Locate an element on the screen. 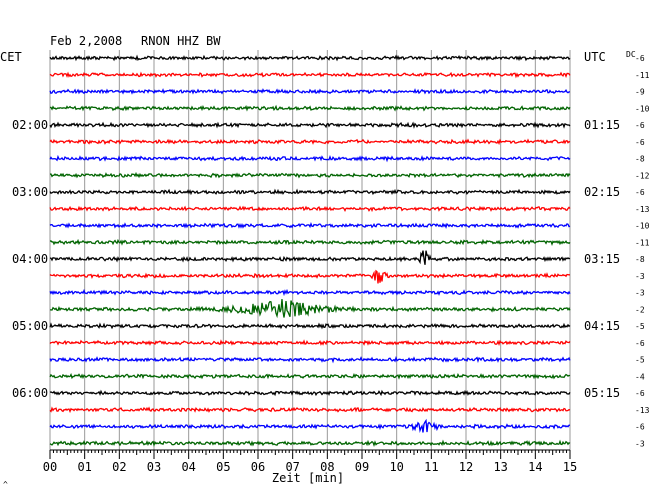 Image resolution: width=650 pixels, height=494 pixels. x-tick-label-10: 10 is located at coordinates (396, 467).